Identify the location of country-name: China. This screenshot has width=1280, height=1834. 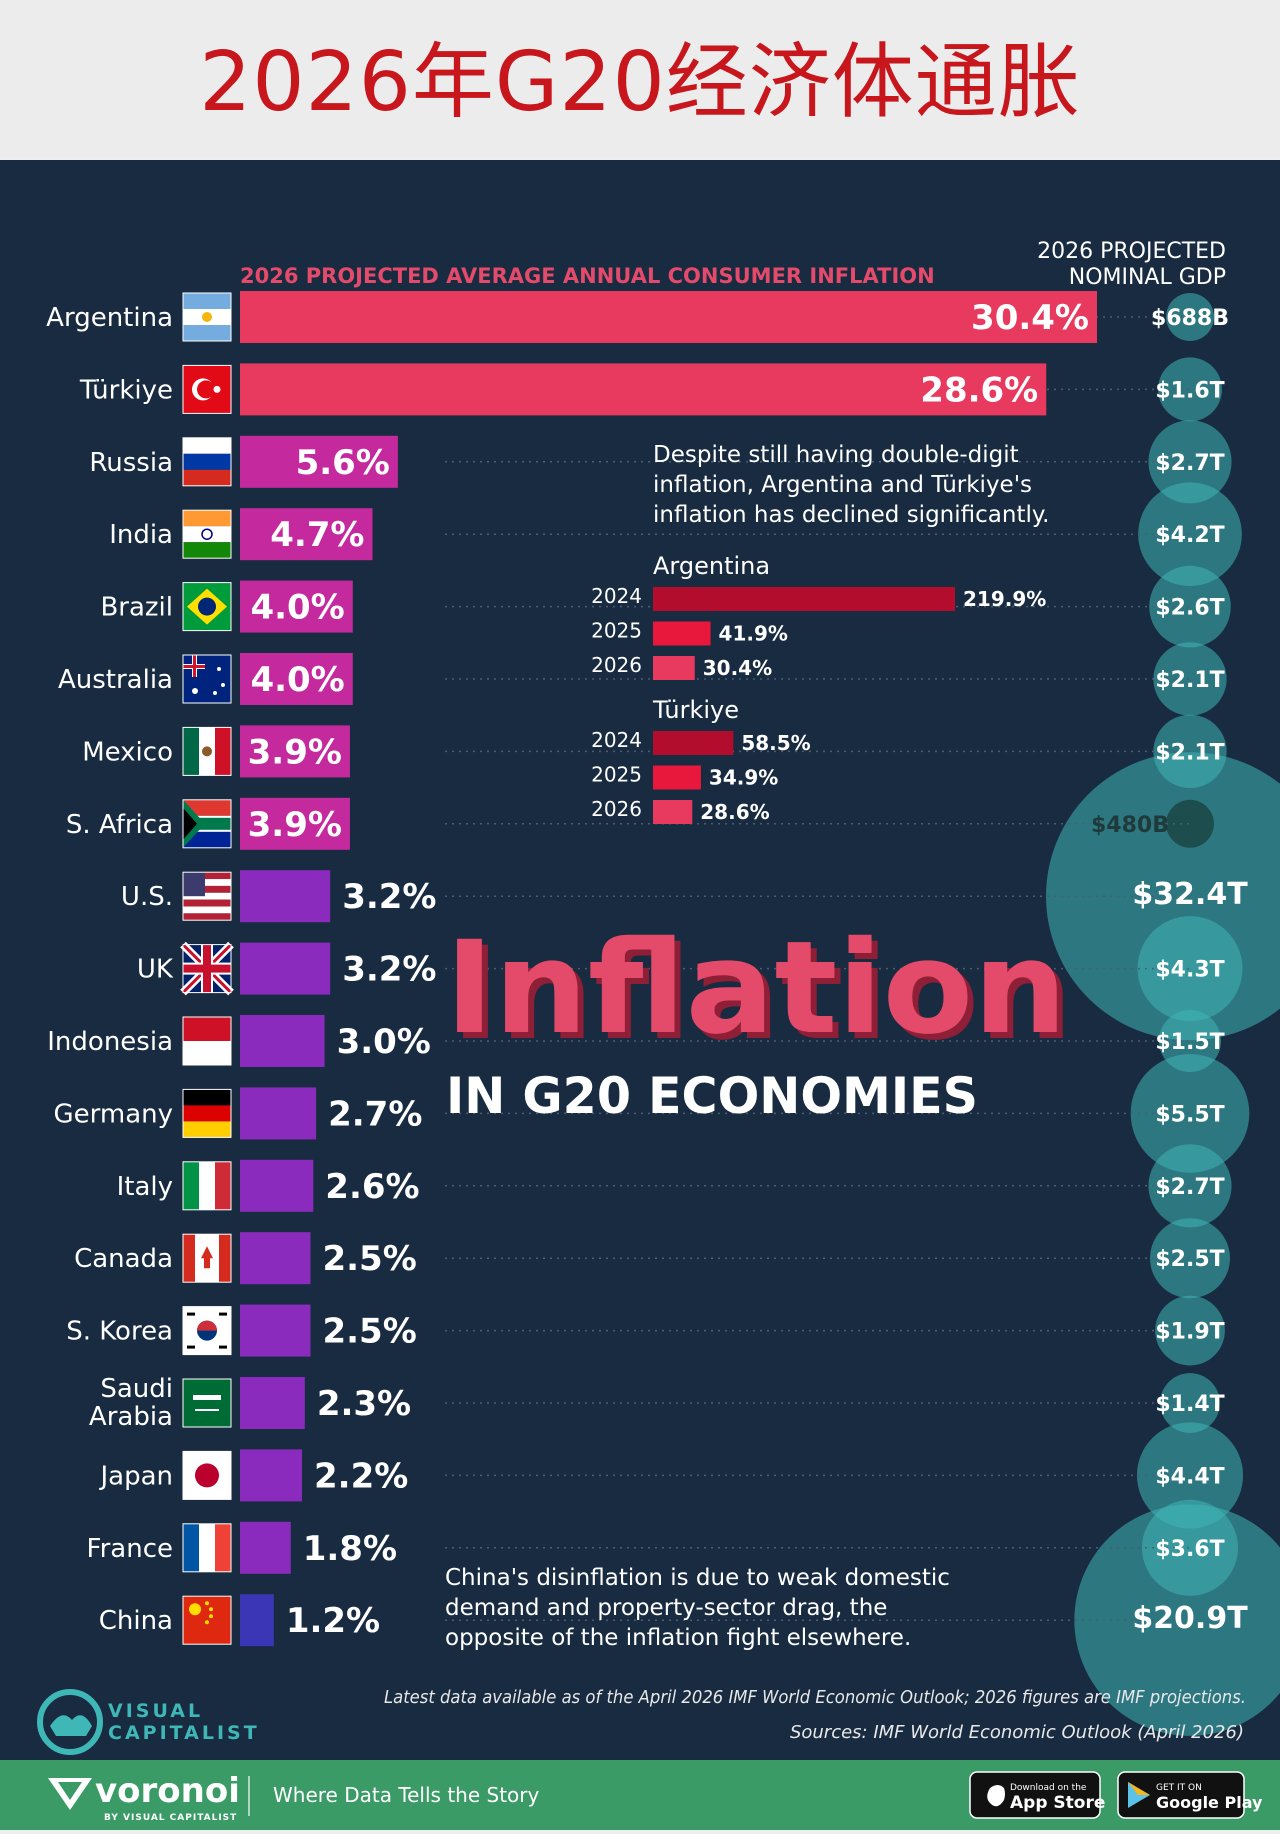
(136, 1621).